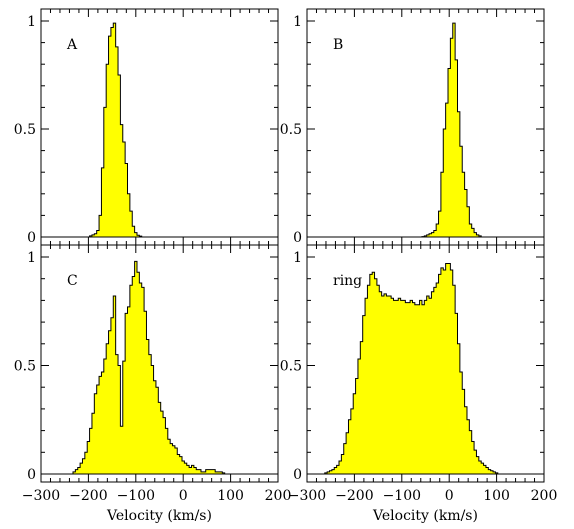  What do you see at coordinates (72, 45) in the screenshot?
I see `panel-label-a: A` at bounding box center [72, 45].